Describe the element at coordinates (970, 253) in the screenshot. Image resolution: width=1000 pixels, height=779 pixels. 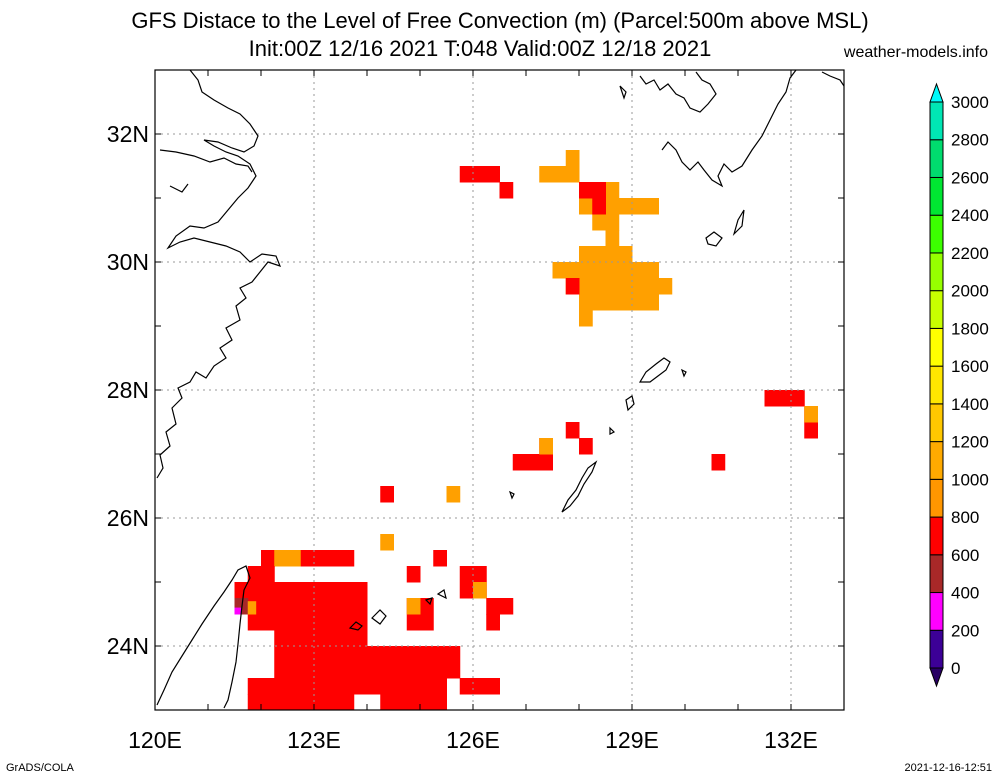
I see `colorbar-label: 2200` at that location.